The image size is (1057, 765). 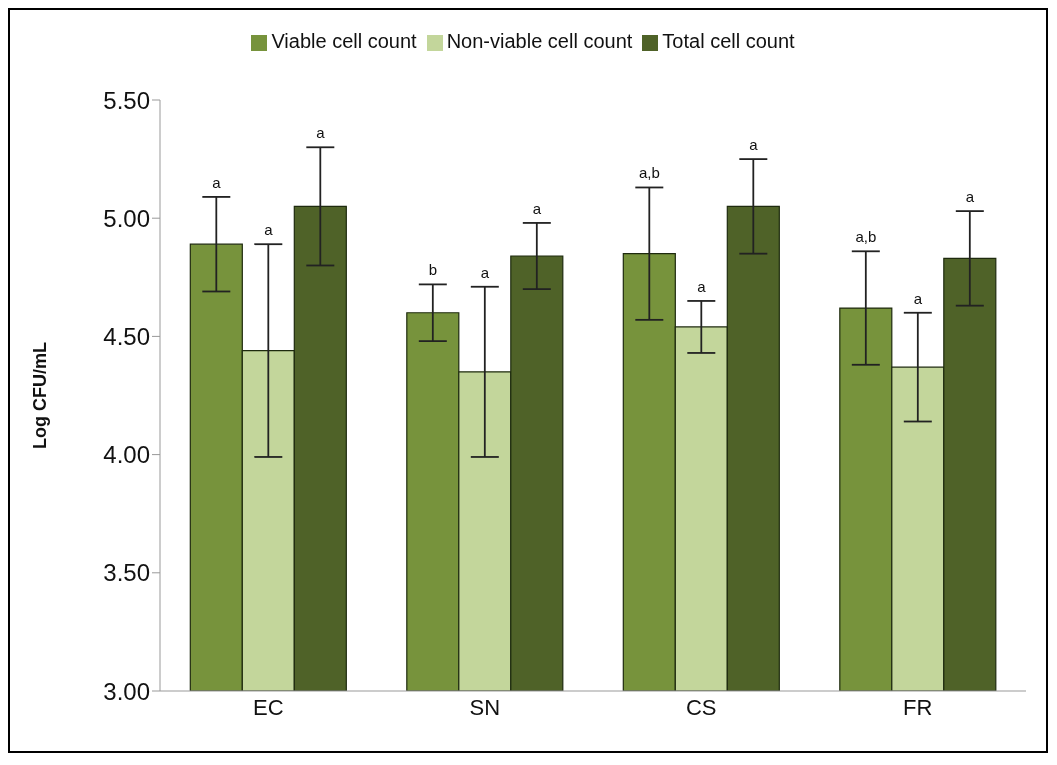 What do you see at coordinates (485, 707) in the screenshot?
I see `x-tick-label: SN` at bounding box center [485, 707].